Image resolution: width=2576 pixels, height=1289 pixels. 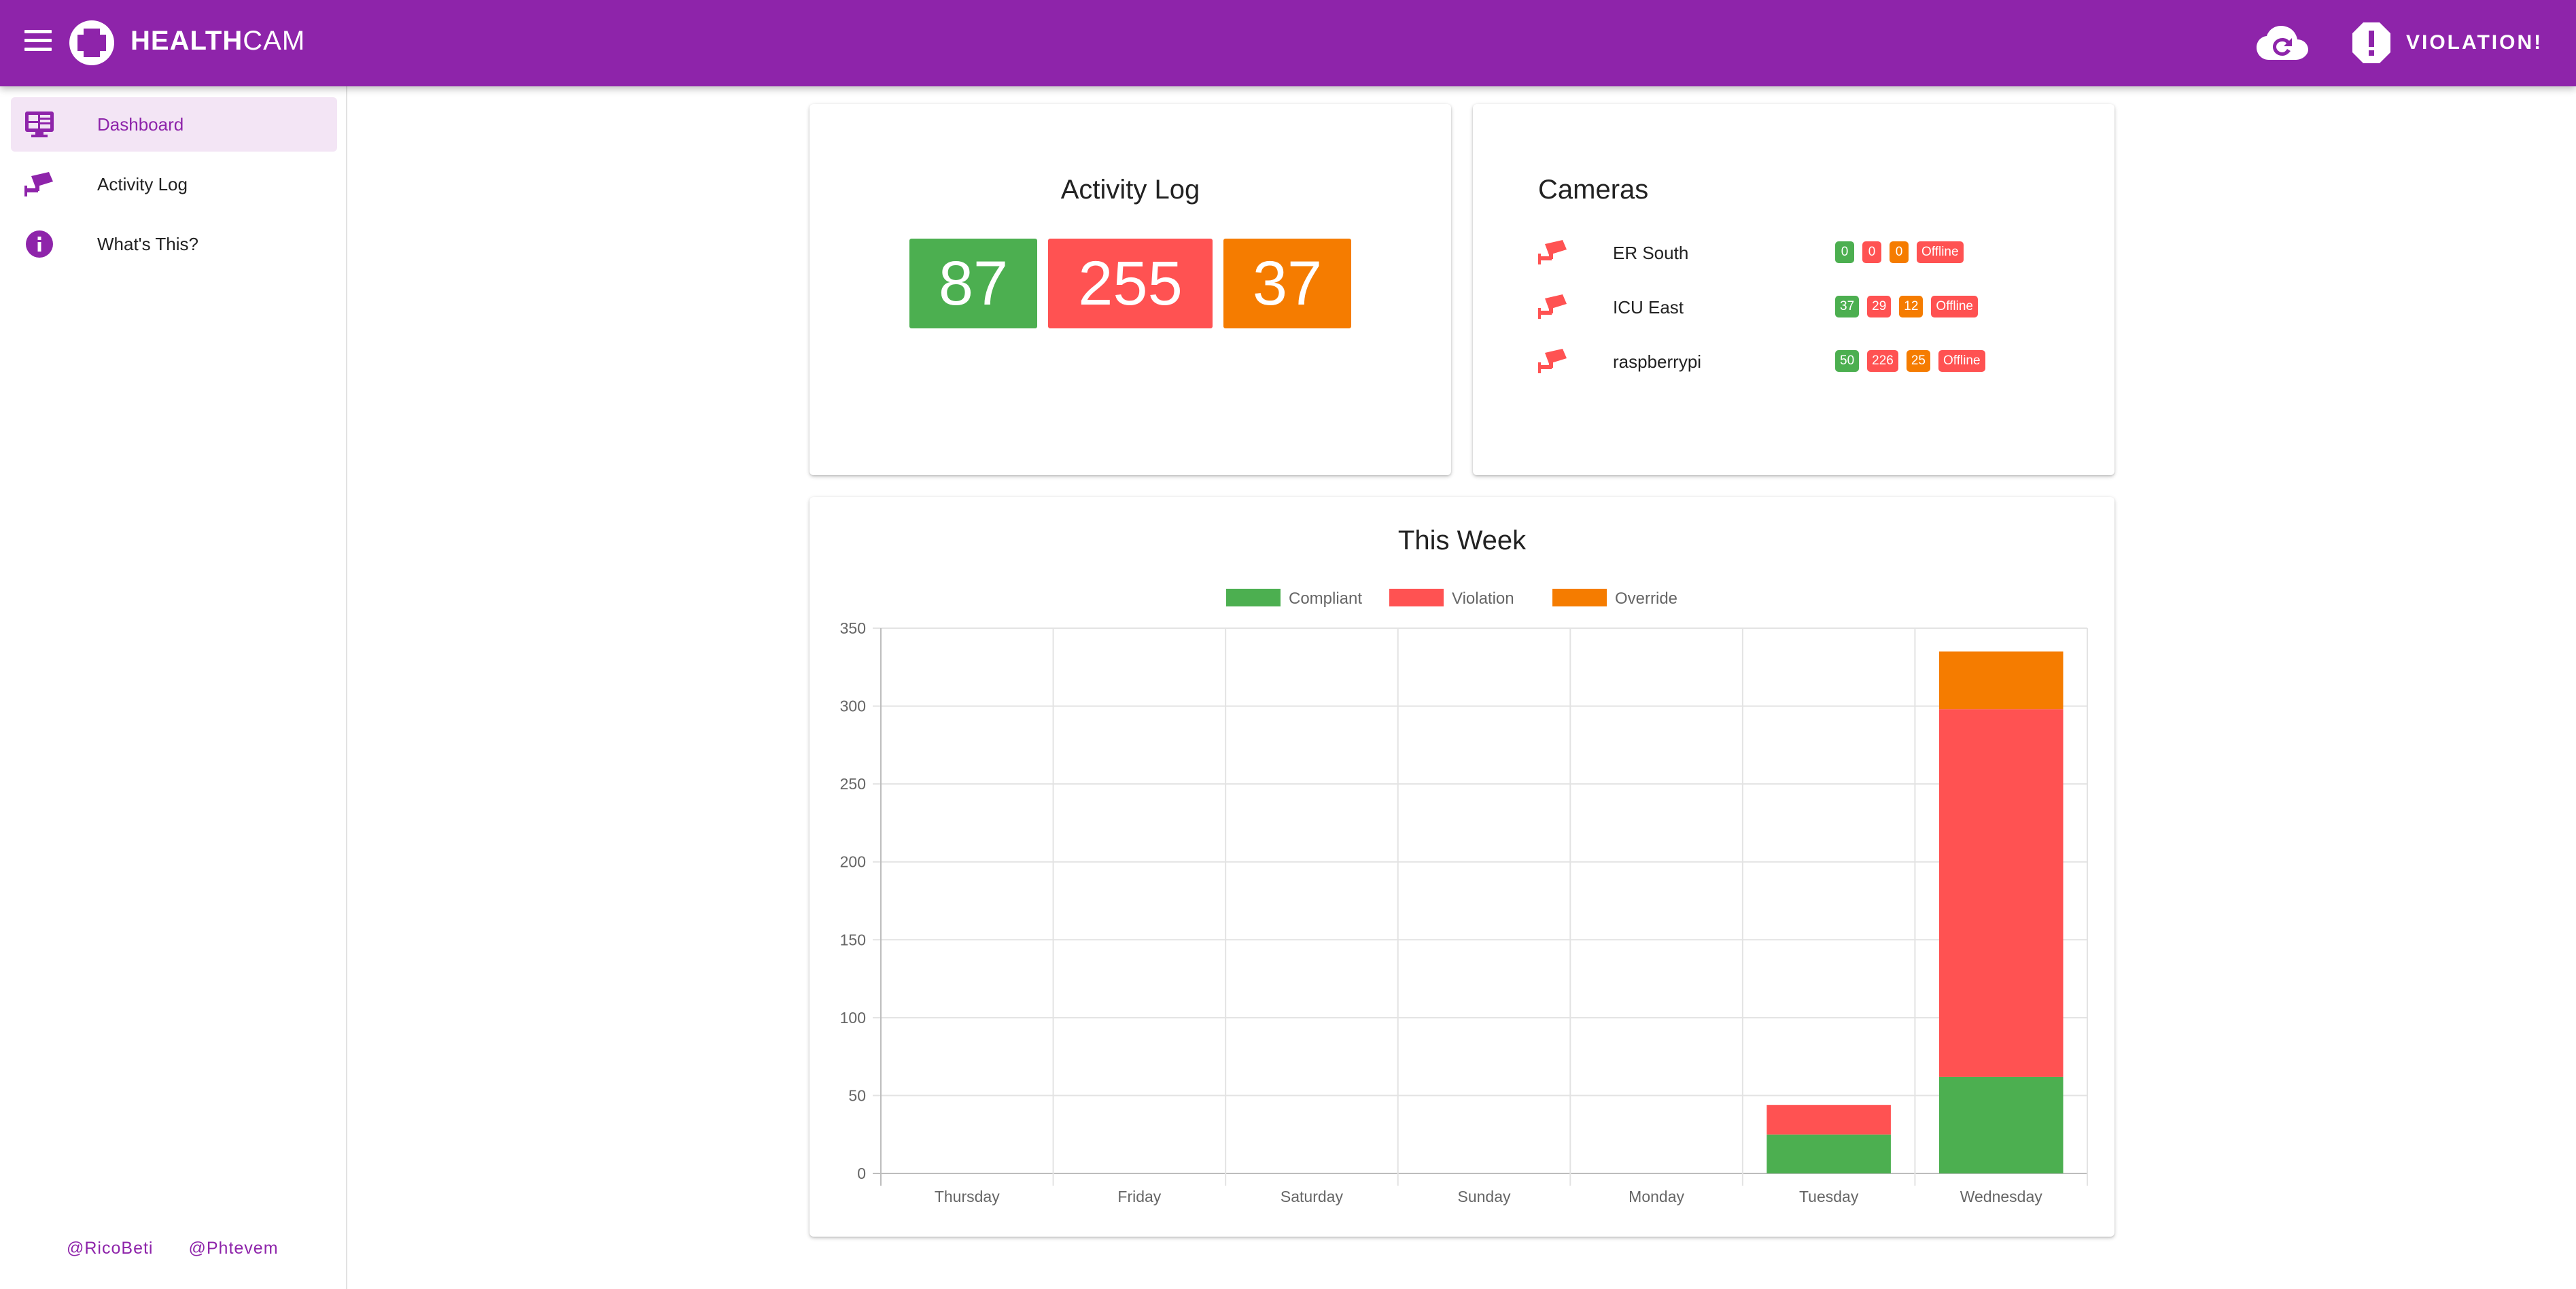 What do you see at coordinates (39, 244) in the screenshot?
I see `info-icon` at bounding box center [39, 244].